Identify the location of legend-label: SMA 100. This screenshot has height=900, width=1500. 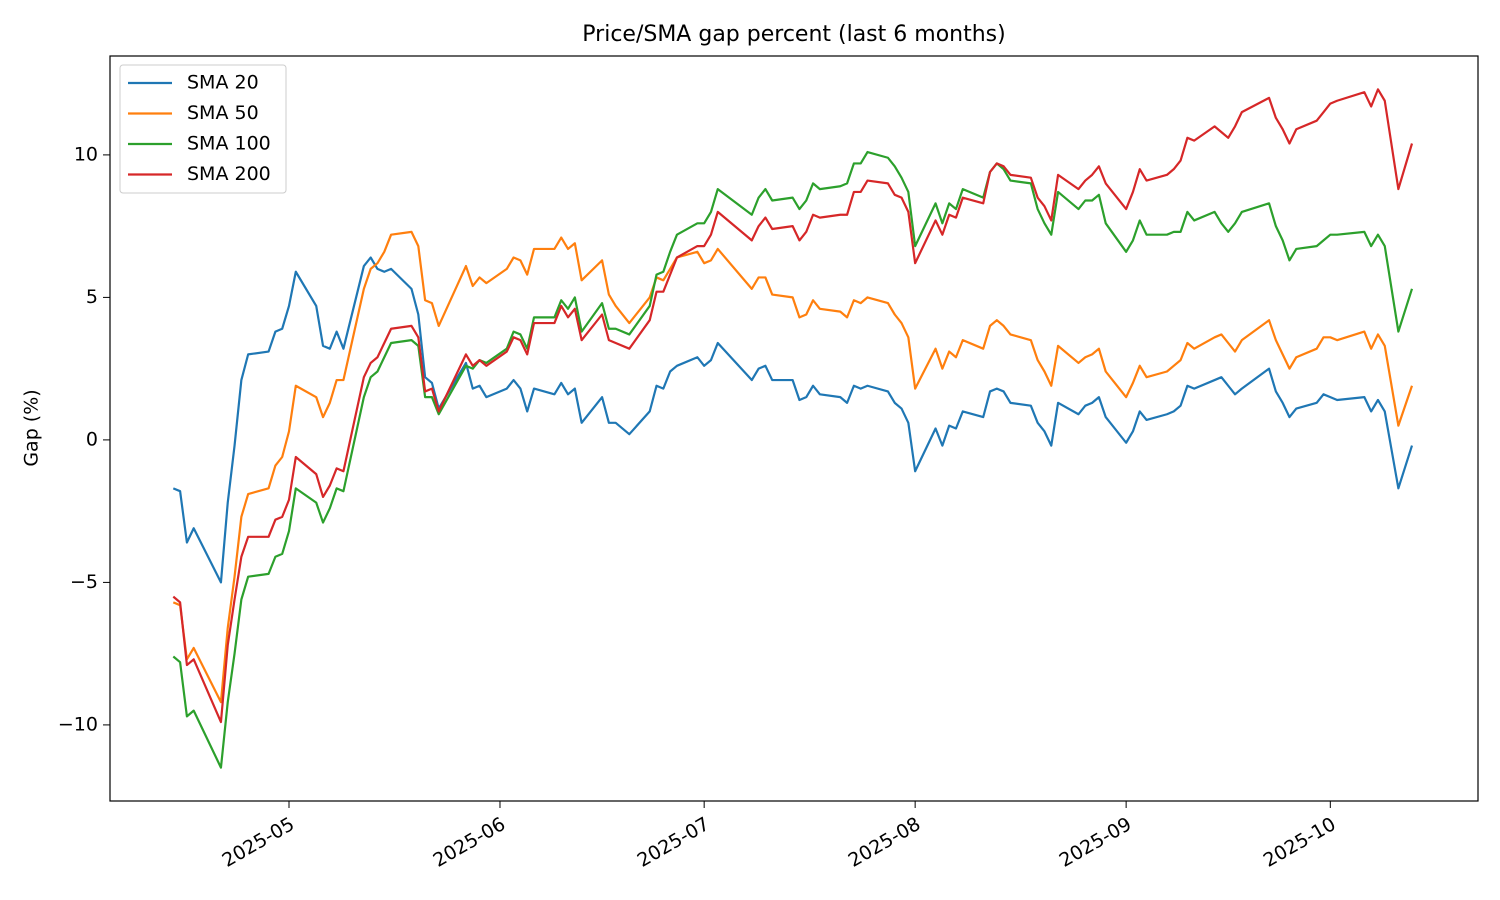
(229, 144).